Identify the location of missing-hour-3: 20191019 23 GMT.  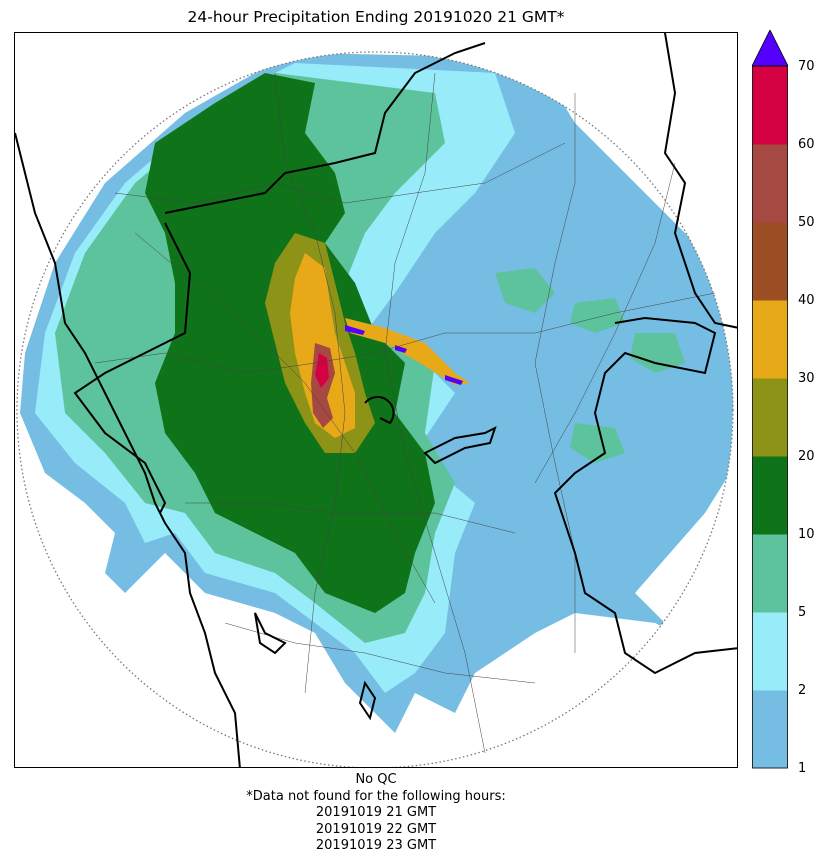
(376, 845).